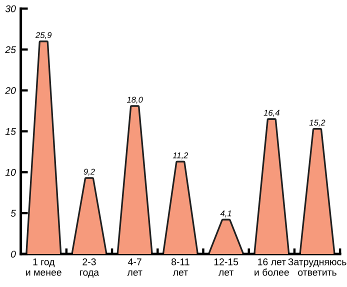 This screenshot has width=347, height=287. I want to click on data-label: 25,9, so click(43, 36).